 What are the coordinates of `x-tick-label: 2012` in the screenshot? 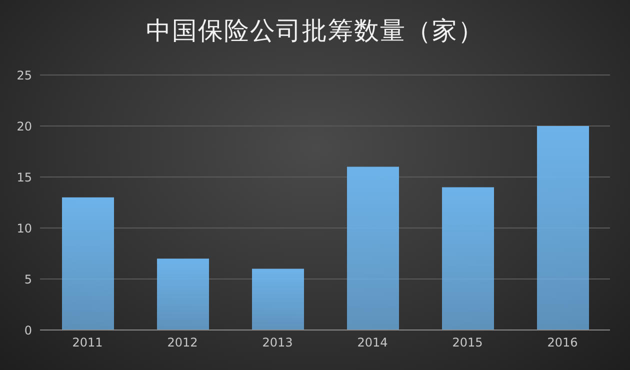 It's located at (182, 343).